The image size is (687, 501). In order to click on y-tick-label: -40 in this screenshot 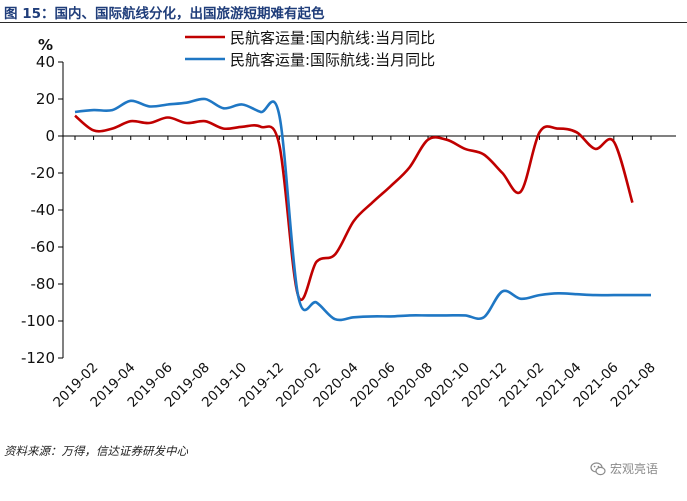, I will do `click(43, 210)`.